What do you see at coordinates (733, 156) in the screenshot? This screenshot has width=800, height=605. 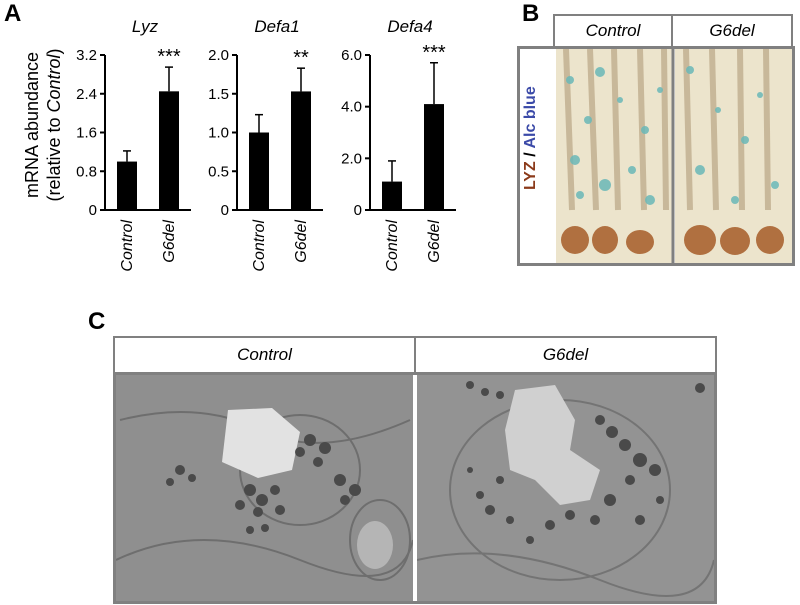 I see `panel-b-g6del-tissue` at bounding box center [733, 156].